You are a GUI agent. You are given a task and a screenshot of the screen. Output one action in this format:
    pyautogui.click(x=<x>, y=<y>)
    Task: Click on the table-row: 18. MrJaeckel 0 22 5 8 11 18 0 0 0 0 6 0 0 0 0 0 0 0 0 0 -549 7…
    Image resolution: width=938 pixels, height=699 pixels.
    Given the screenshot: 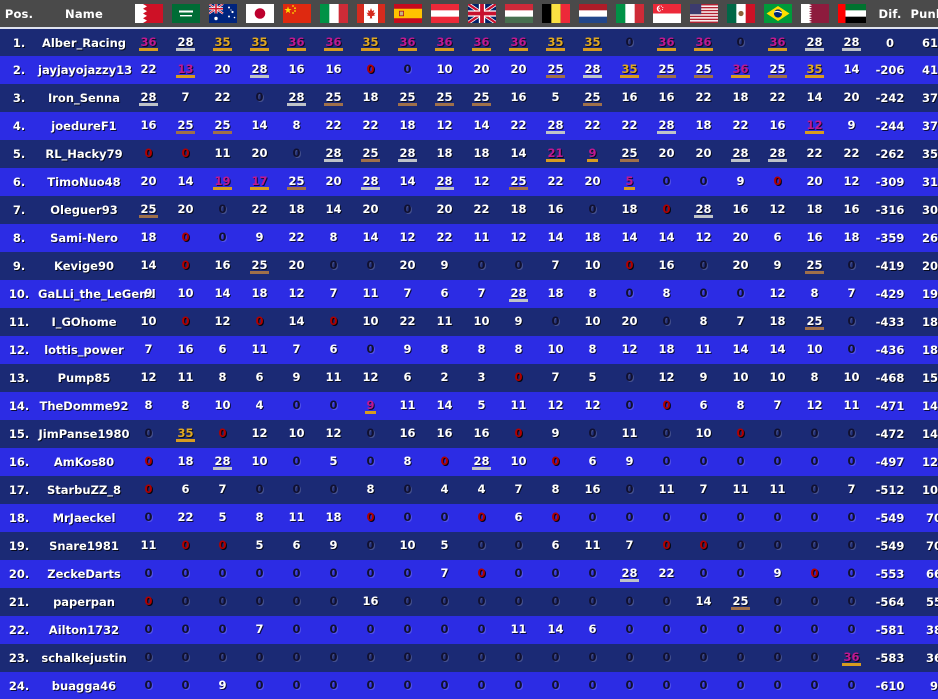 What is the action you would take?
    pyautogui.click(x=469, y=518)
    